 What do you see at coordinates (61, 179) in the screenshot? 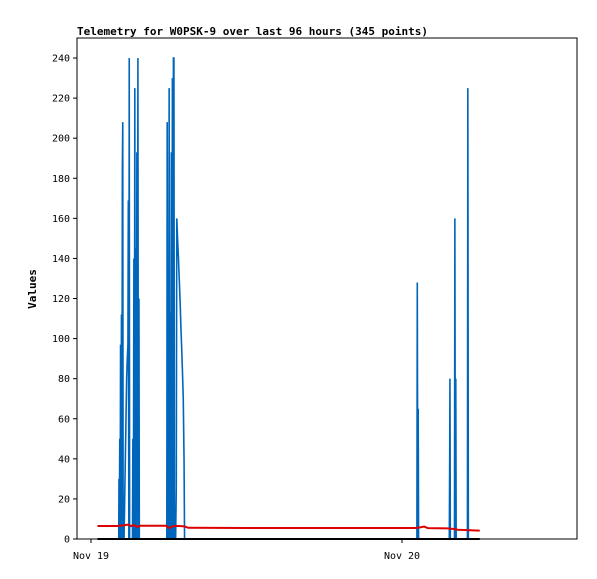
I see `y-tick-label: 180` at bounding box center [61, 179].